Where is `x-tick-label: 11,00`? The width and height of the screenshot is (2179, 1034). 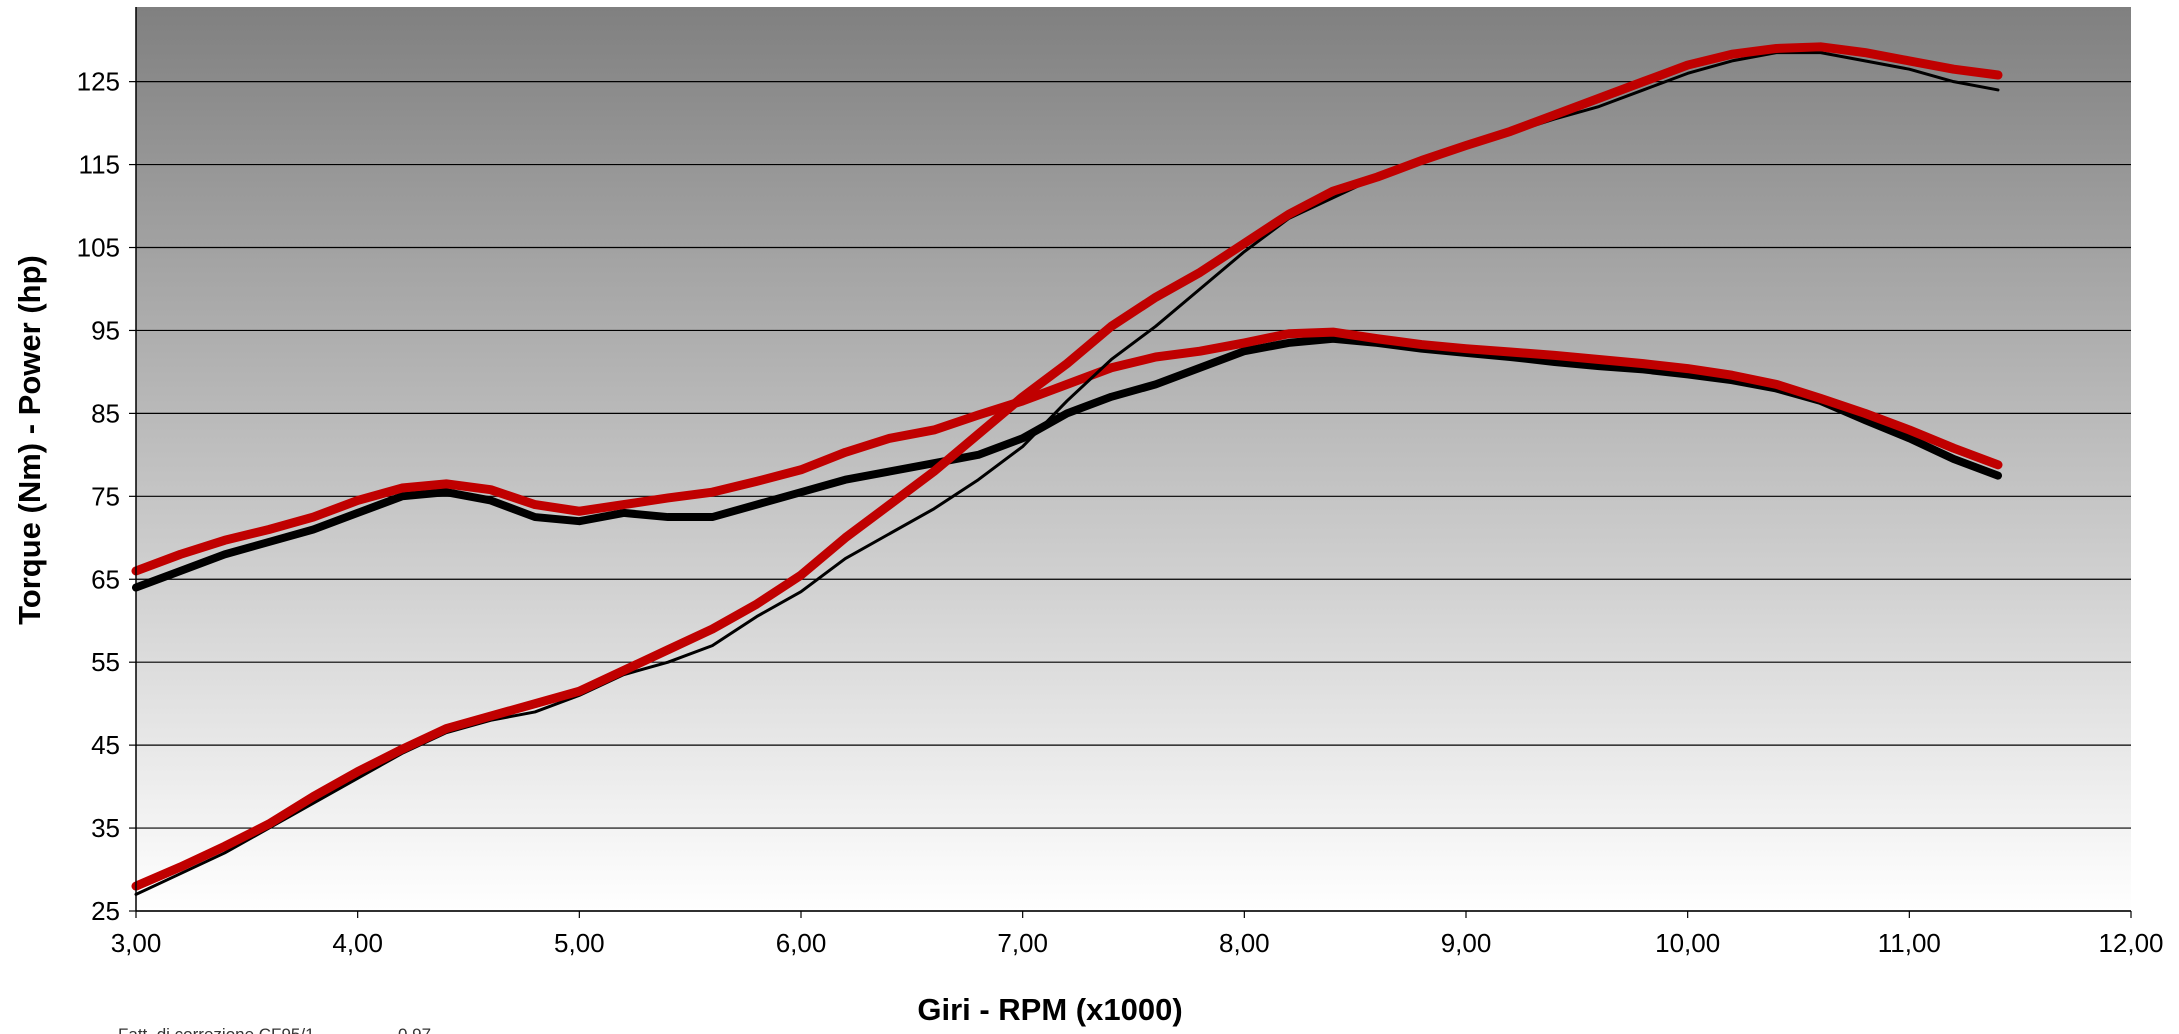 x-tick-label: 11,00 is located at coordinates (1909, 943).